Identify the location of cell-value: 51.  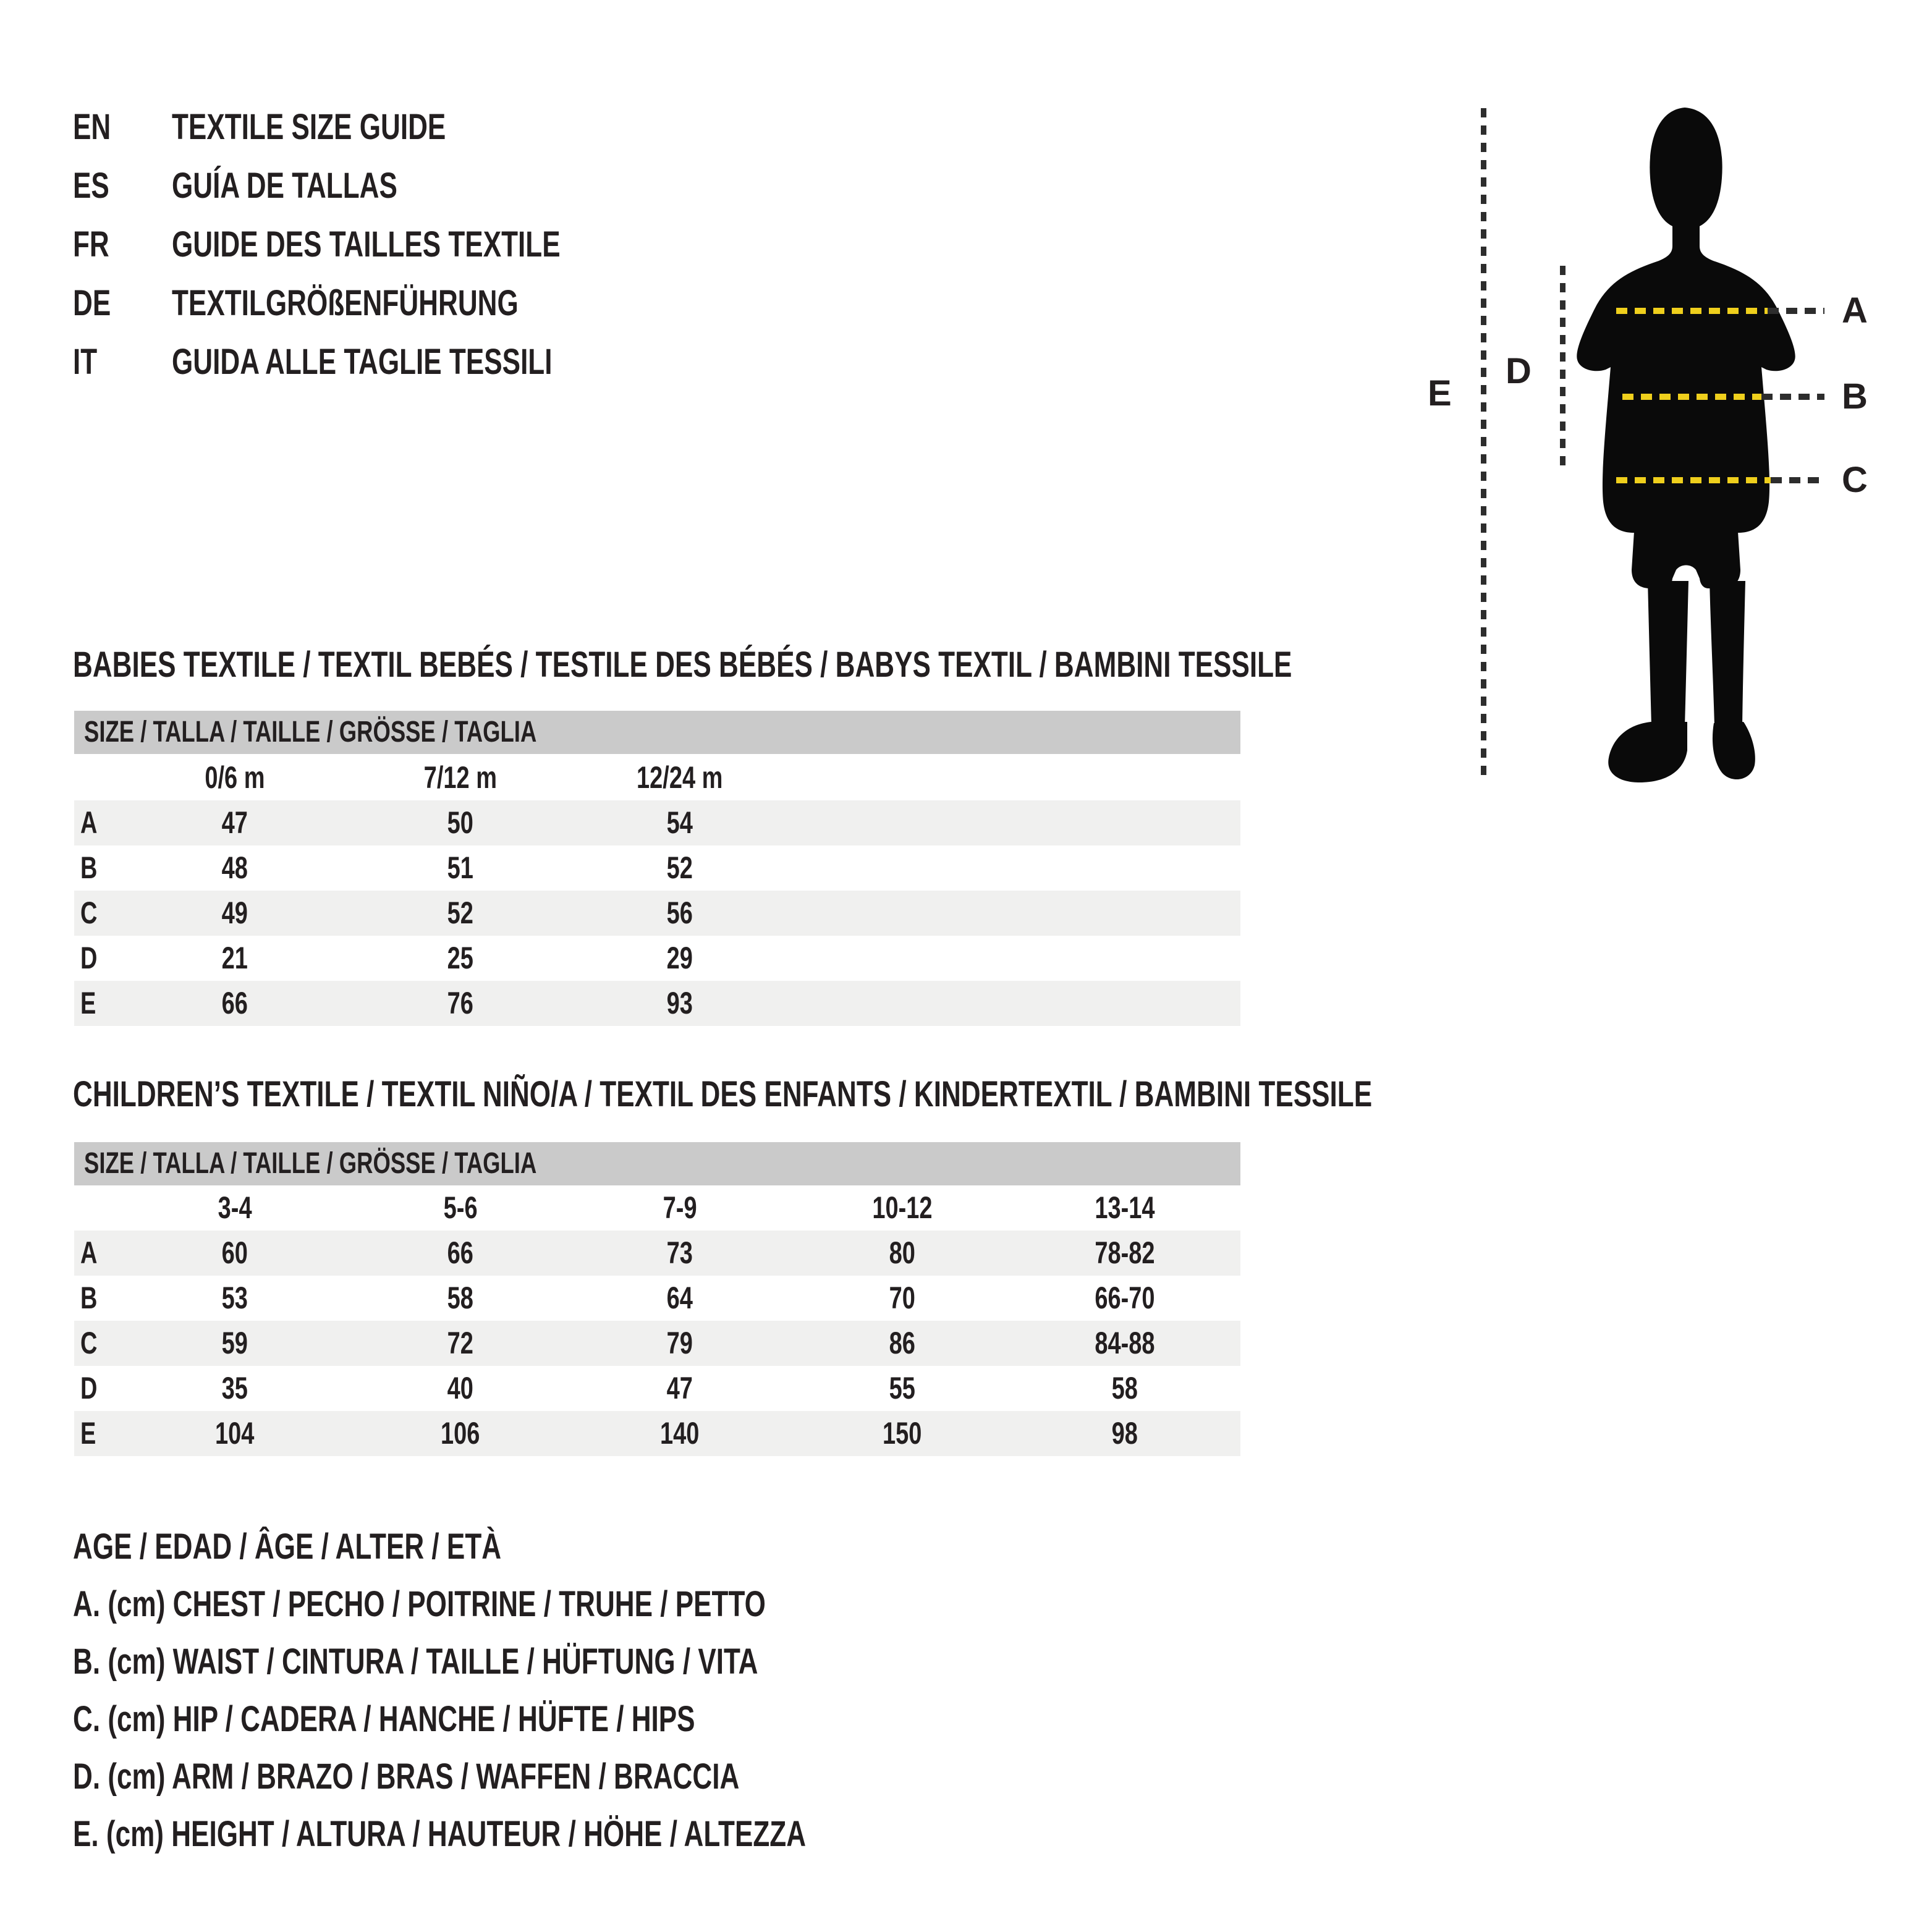
(460, 867).